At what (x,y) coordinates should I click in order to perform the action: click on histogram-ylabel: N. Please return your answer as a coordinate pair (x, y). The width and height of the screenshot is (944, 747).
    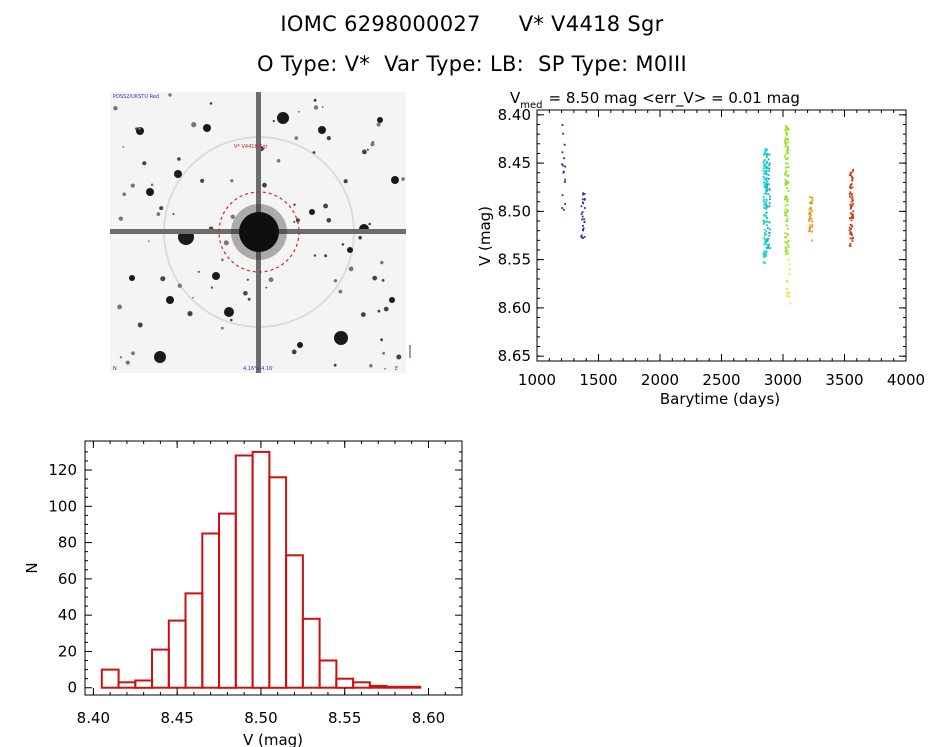
    Looking at the image, I should click on (32, 567).